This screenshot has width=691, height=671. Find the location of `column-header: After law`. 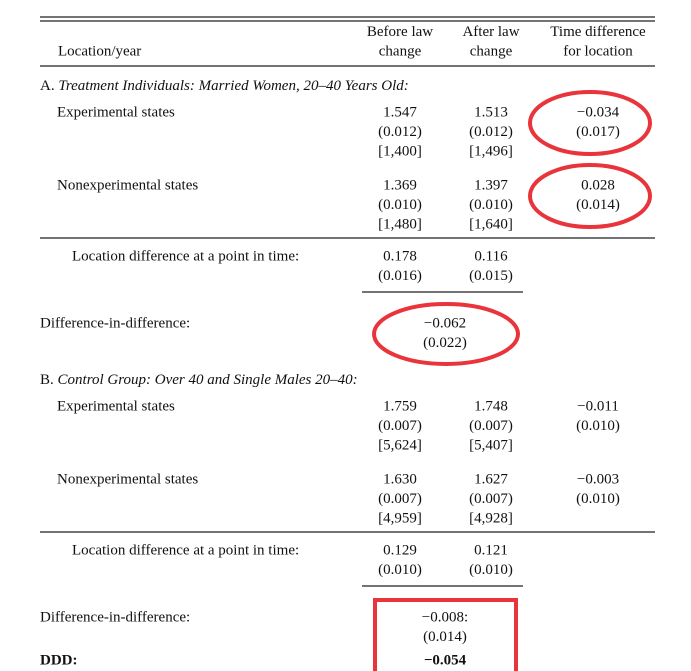

column-header: After law is located at coordinates (490, 32).